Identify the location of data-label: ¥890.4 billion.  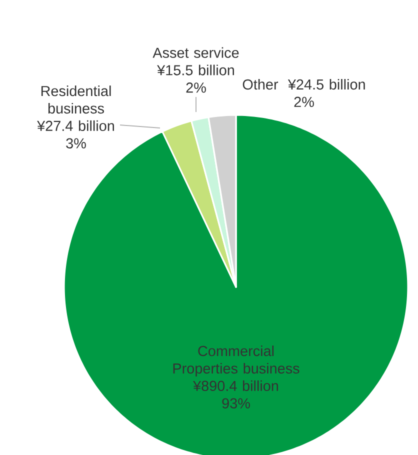
(235, 386).